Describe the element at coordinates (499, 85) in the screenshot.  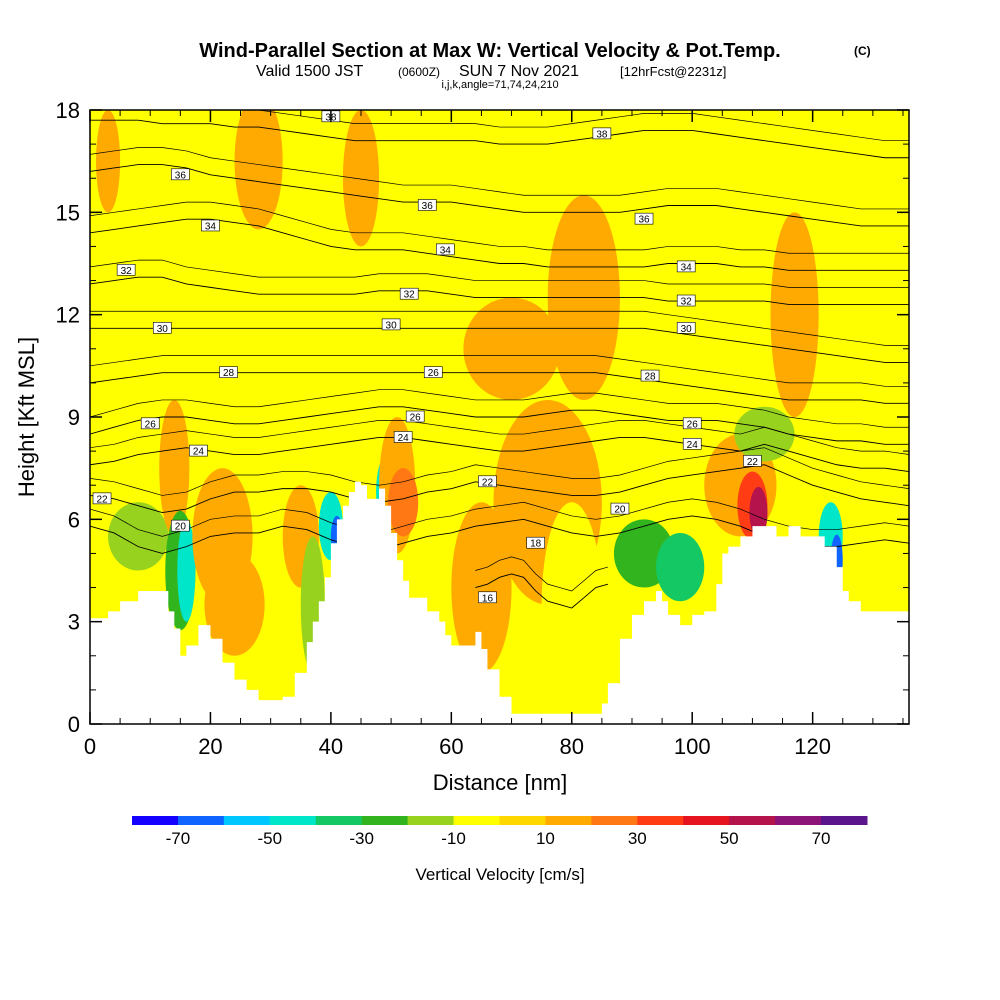
I see `grid-indices: i,j,k,angle=71,74,24,210` at that location.